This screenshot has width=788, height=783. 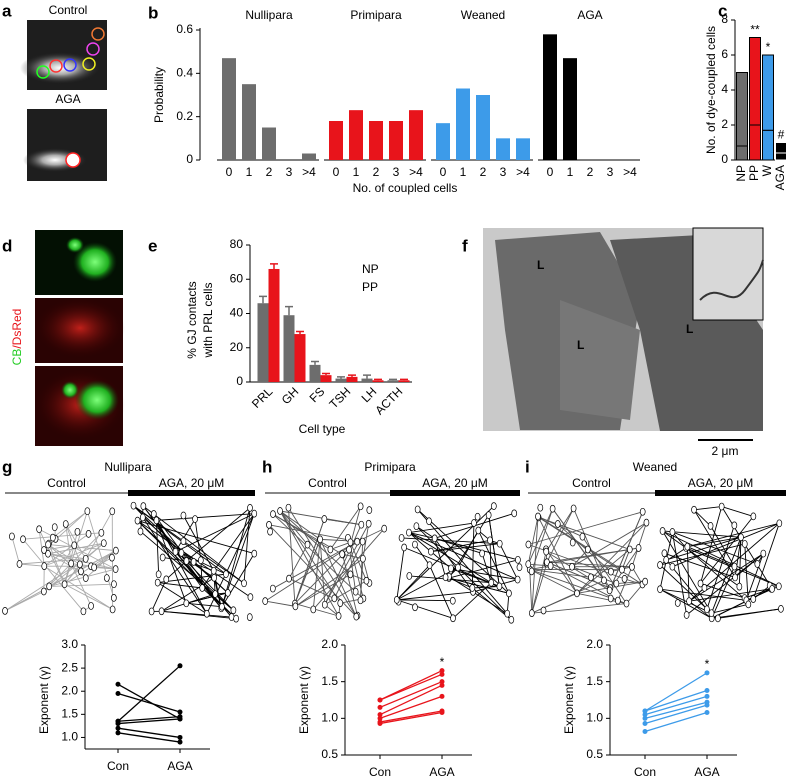 I want to click on x-tick-label: 3, so click(x=396, y=172).